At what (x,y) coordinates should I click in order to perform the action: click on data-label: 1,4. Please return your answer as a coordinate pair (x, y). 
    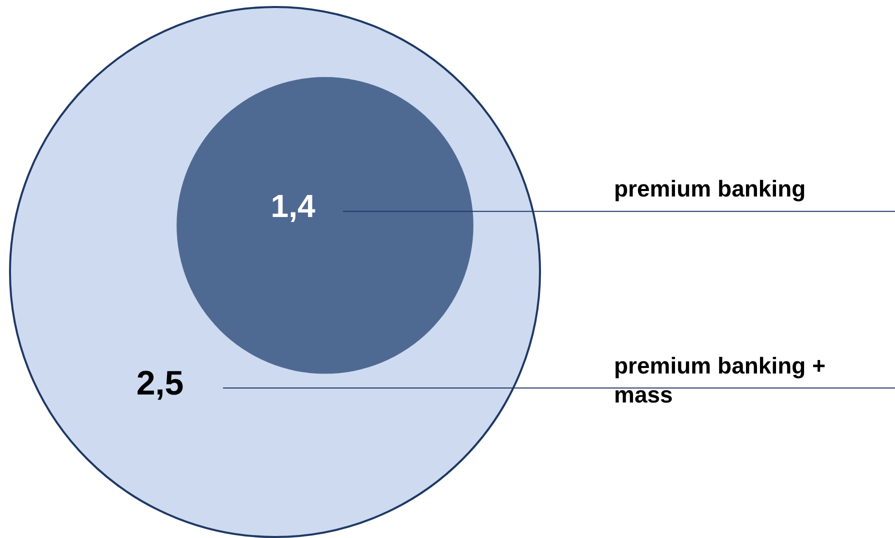
    Looking at the image, I should click on (293, 206).